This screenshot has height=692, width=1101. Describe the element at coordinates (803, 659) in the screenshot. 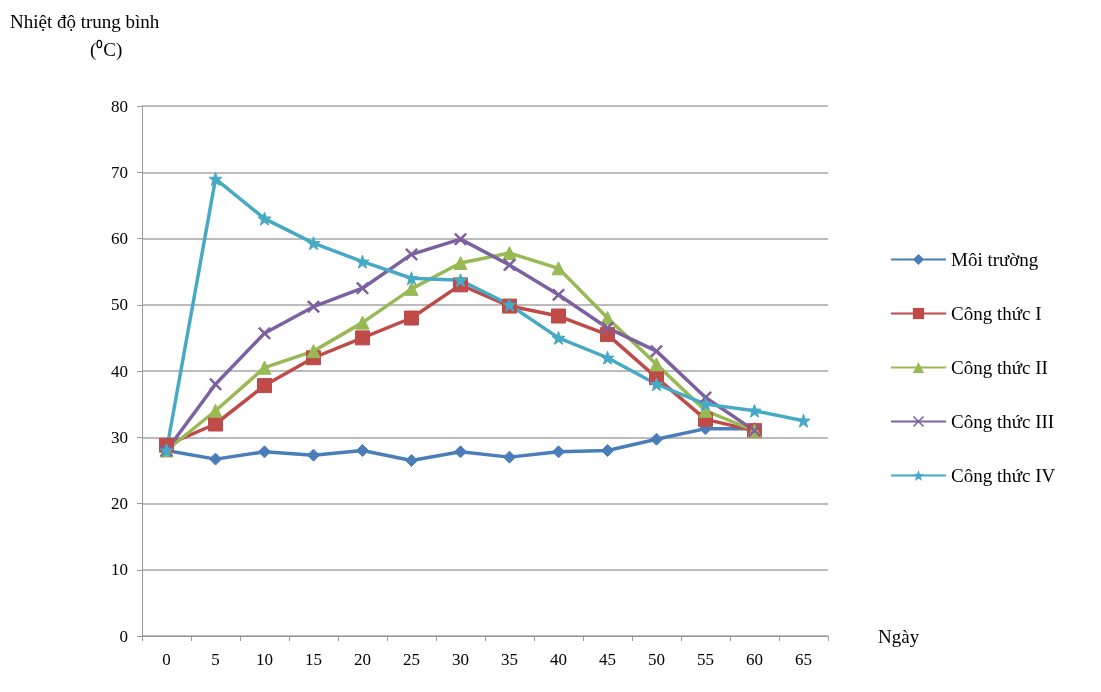

I see `x-tick-label: 65` at that location.